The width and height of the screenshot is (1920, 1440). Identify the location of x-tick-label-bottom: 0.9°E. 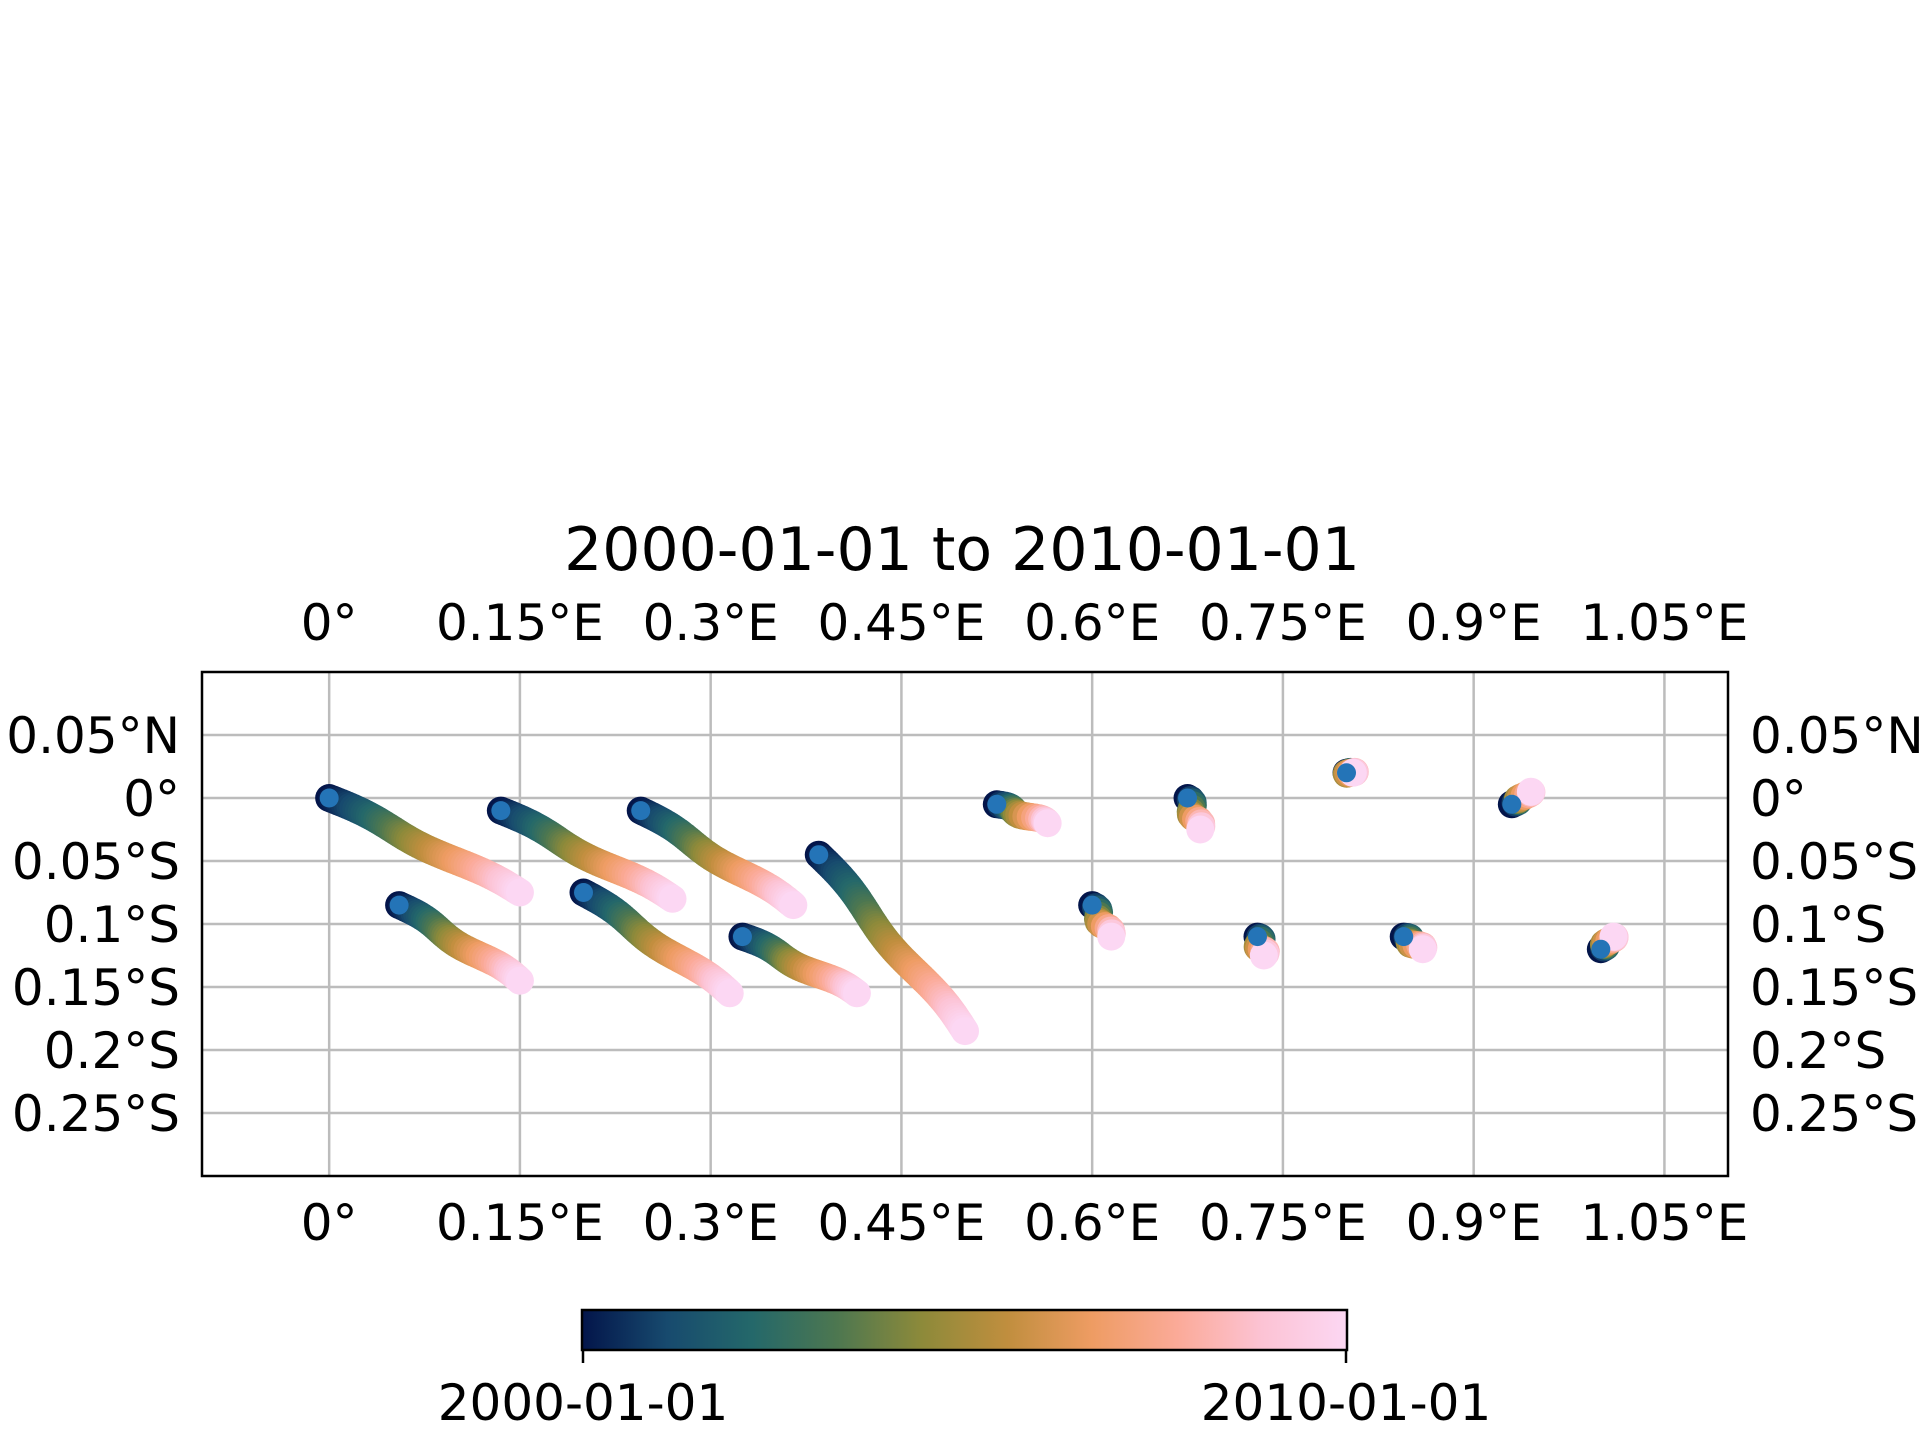
(1474, 1223).